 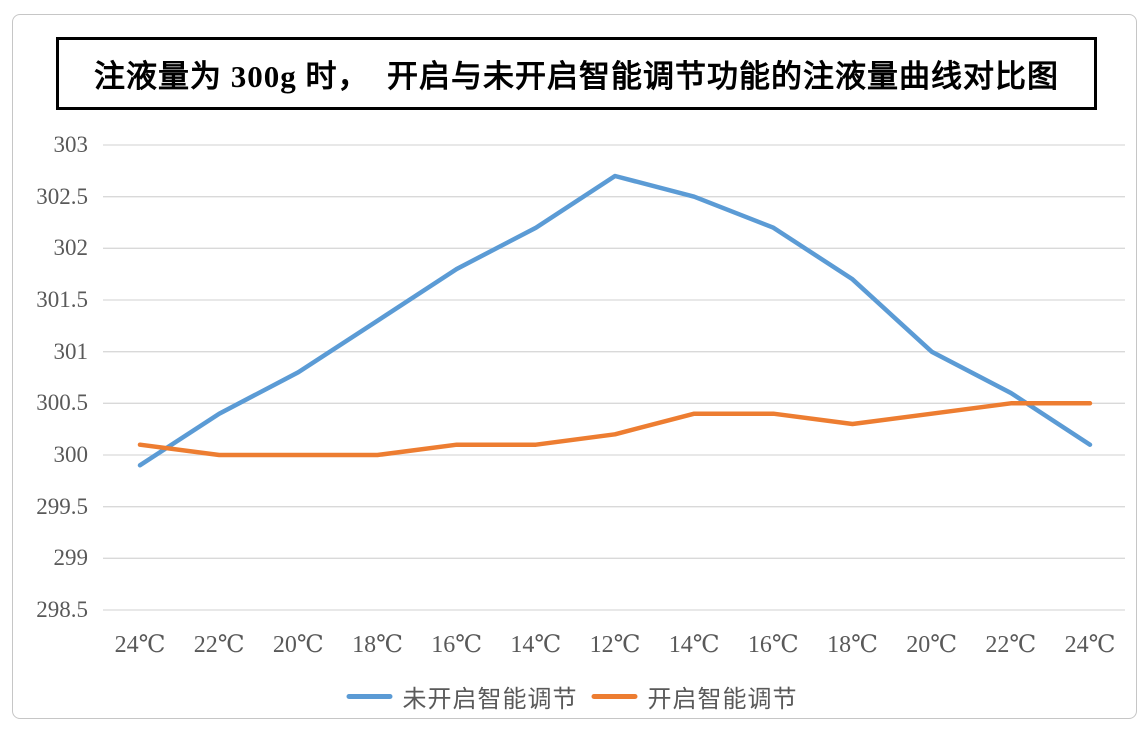 I want to click on chart-title-box: 注液量为 300g 时， 开启与未开启智能调节功能的注液量曲线对比图, so click(x=576, y=73).